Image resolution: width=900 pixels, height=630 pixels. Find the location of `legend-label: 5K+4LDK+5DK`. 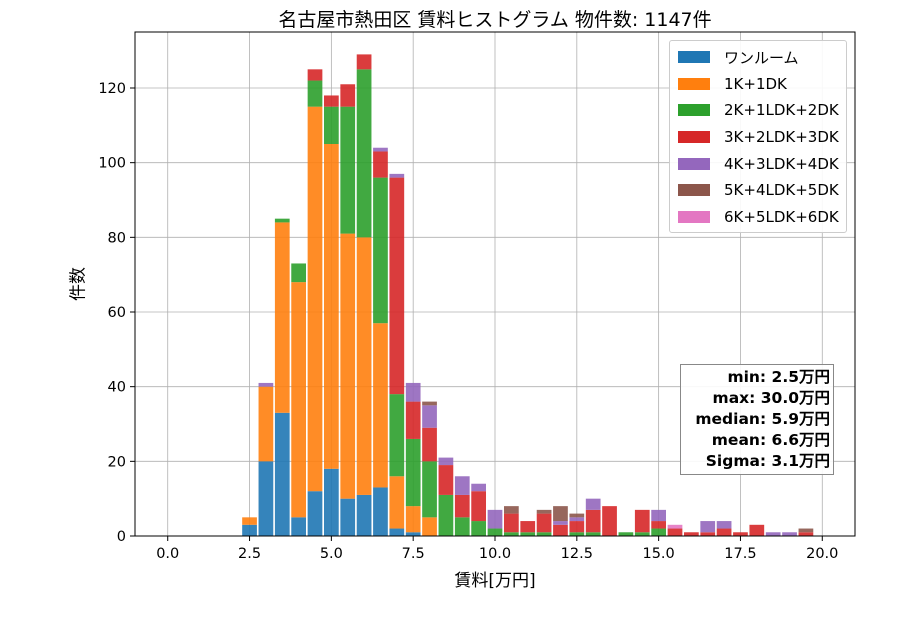

legend-label: 5K+4LDK+5DK is located at coordinates (781, 190).